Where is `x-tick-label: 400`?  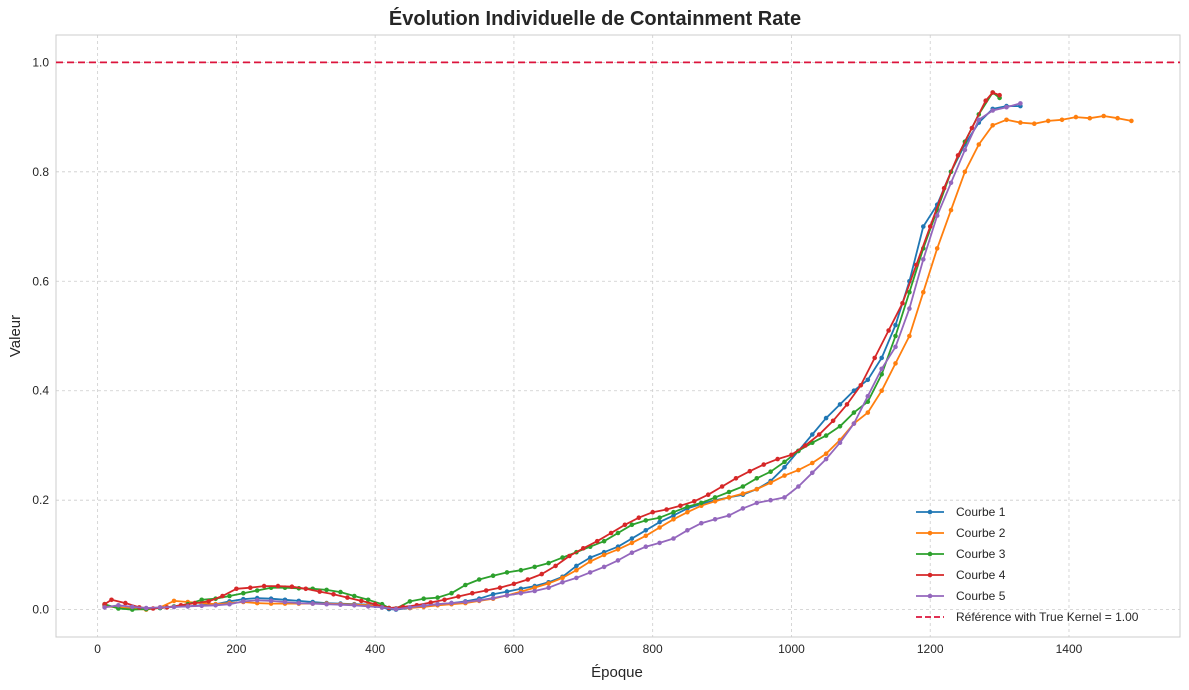
x-tick-label: 400 is located at coordinates (375, 649).